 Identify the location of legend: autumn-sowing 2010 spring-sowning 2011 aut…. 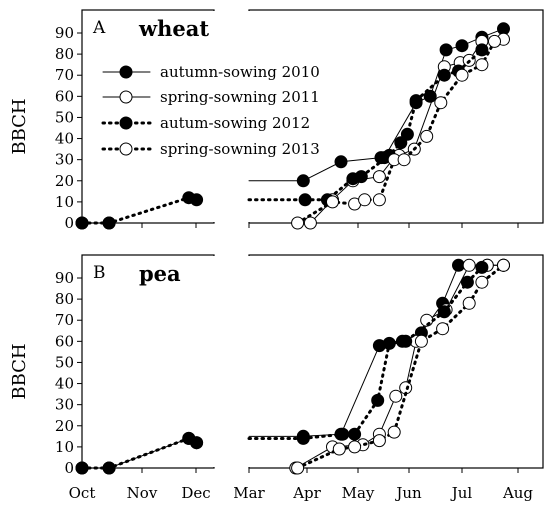
(210, 110).